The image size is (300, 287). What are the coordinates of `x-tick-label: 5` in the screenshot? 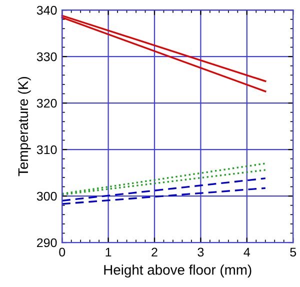 It's located at (293, 252).